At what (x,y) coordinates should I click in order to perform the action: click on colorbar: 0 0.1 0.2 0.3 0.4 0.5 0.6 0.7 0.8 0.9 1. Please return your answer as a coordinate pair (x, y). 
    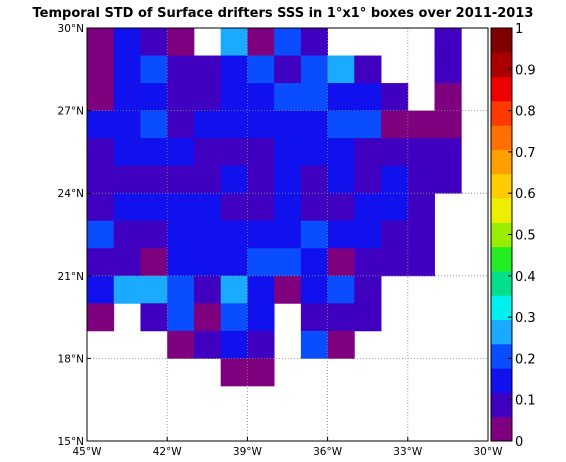
    Looking at the image, I should click on (513, 236).